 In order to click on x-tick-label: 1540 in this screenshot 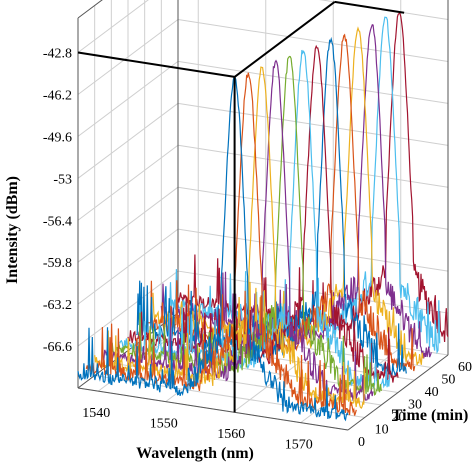, I will do `click(96, 413)`.